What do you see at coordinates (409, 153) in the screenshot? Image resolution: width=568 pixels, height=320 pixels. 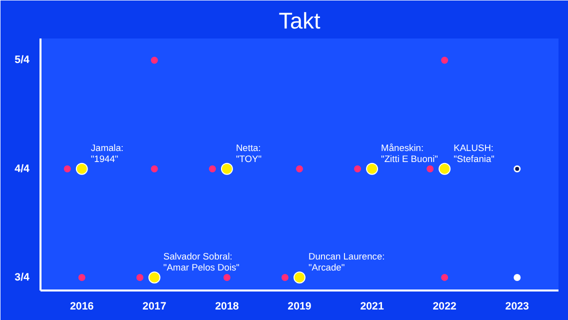 I see `annotation: Måneskin: "Zitti E Buoni"` at bounding box center [409, 153].